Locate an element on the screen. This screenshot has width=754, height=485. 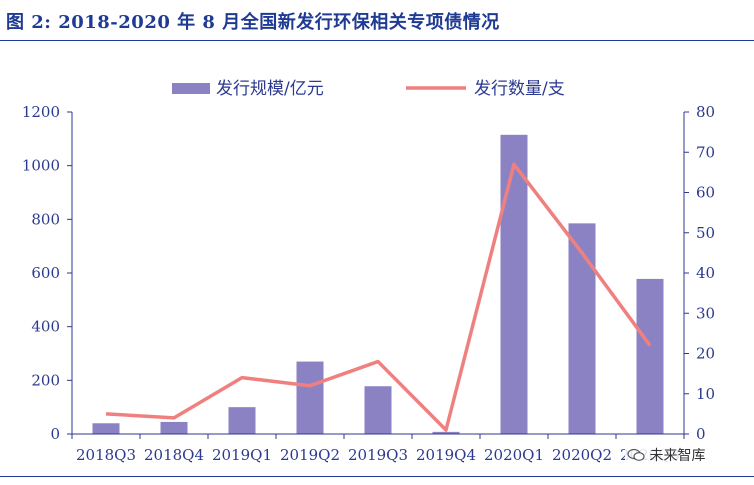
legend-label-bar: 发行规模/亿元 is located at coordinates (270, 89).